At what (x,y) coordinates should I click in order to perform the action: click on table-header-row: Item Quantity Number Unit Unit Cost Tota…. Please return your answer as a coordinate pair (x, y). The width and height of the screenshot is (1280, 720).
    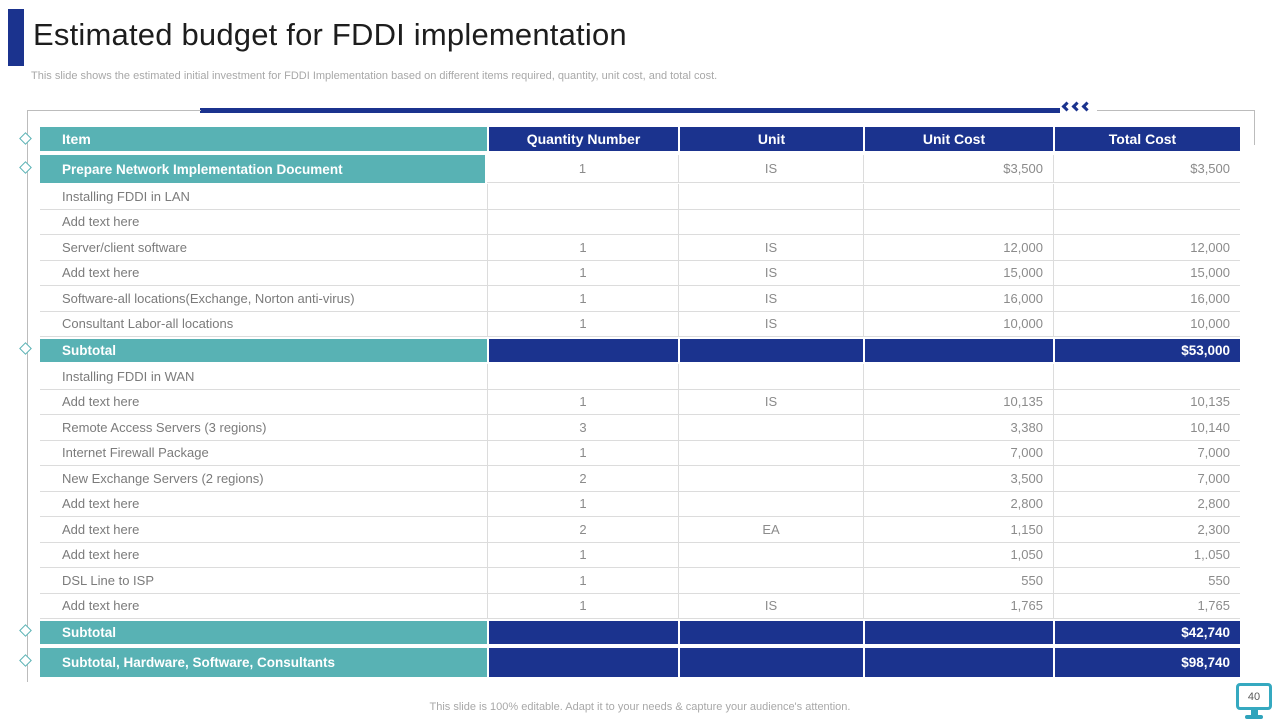
    Looking at the image, I should click on (640, 140).